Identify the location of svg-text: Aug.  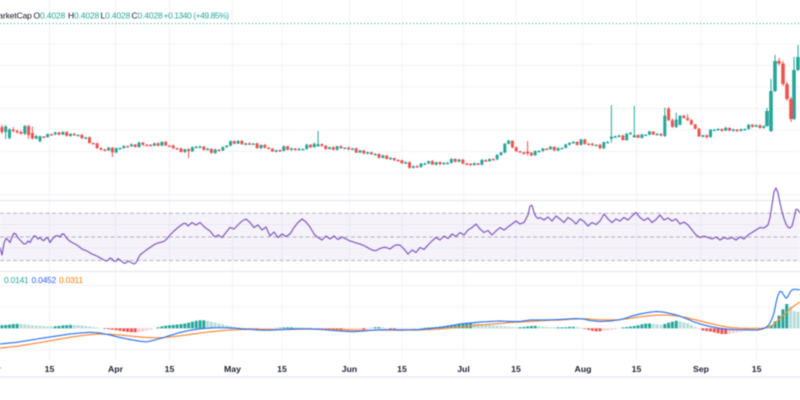
(583, 369).